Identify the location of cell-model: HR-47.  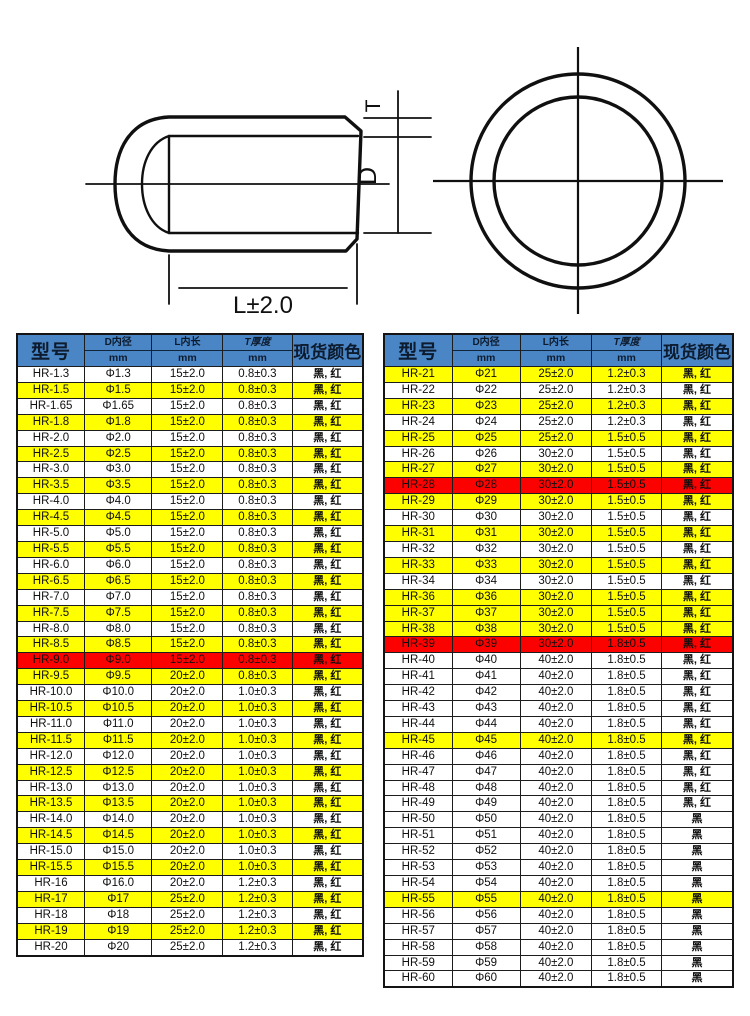
(418, 772).